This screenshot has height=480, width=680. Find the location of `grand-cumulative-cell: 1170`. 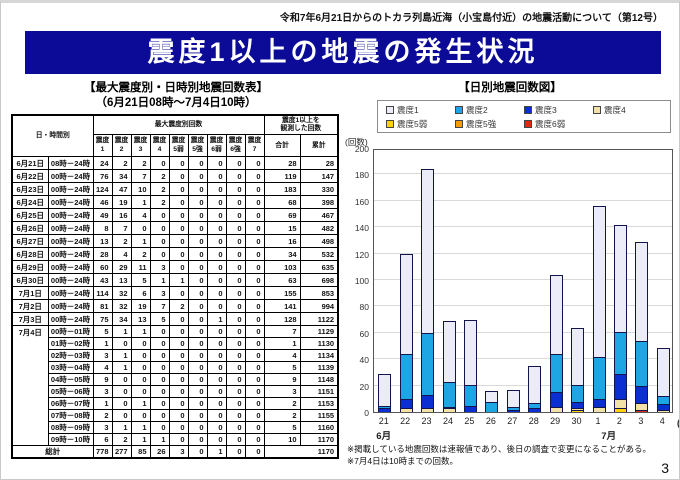

grand-cumulative-cell: 1170 is located at coordinates (301, 452).